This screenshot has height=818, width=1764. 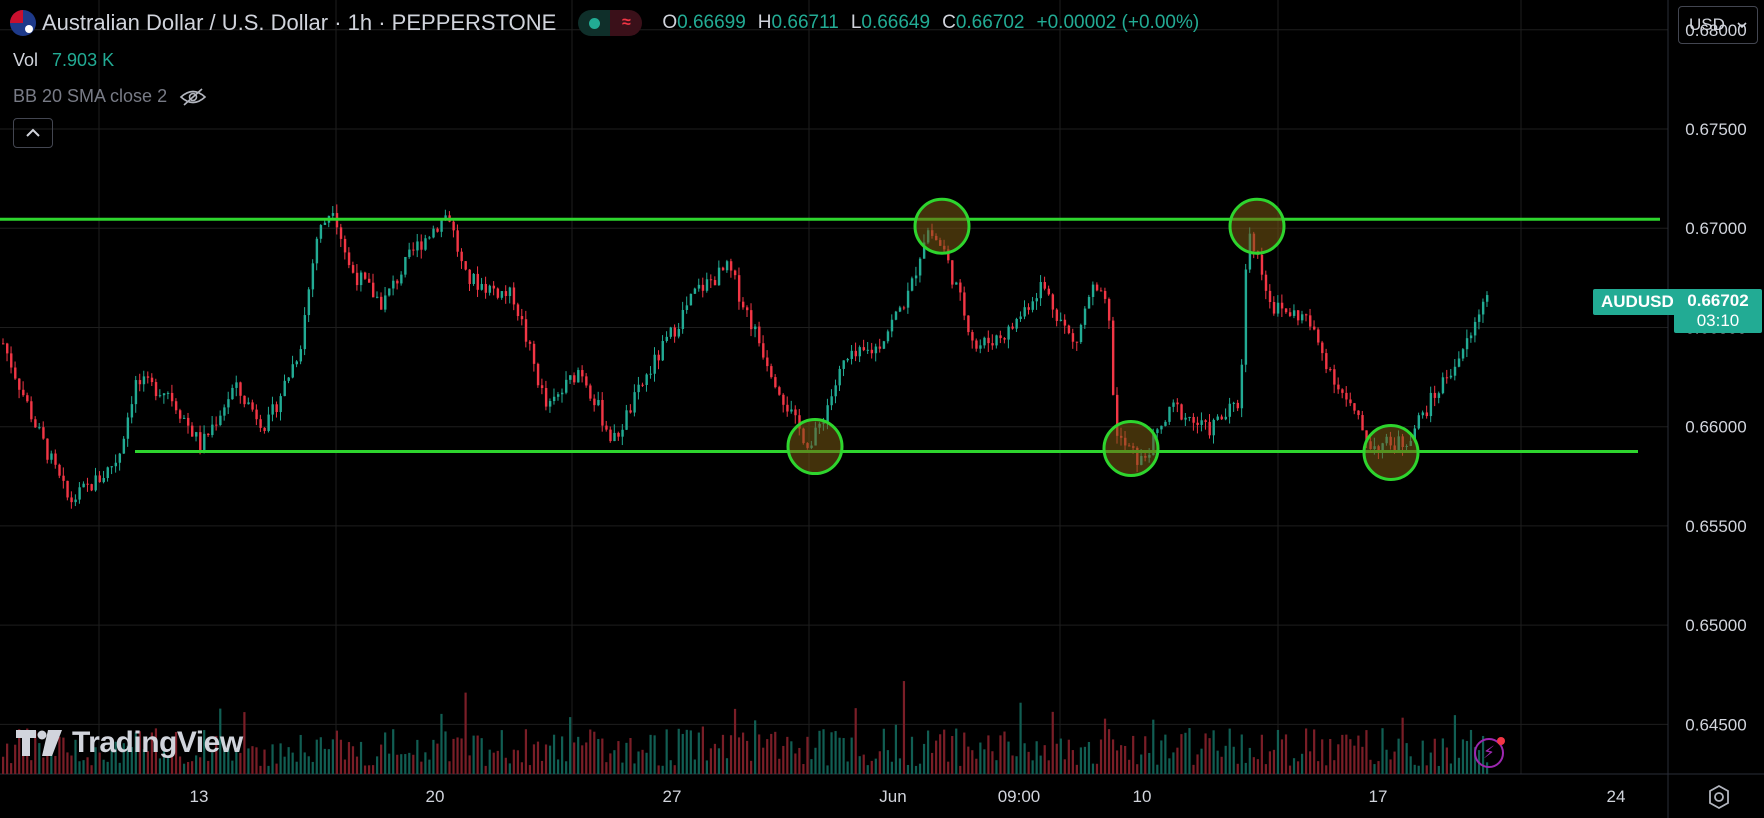 What do you see at coordinates (990, 22) in the screenshot?
I see `close-value: 0.66702` at bounding box center [990, 22].